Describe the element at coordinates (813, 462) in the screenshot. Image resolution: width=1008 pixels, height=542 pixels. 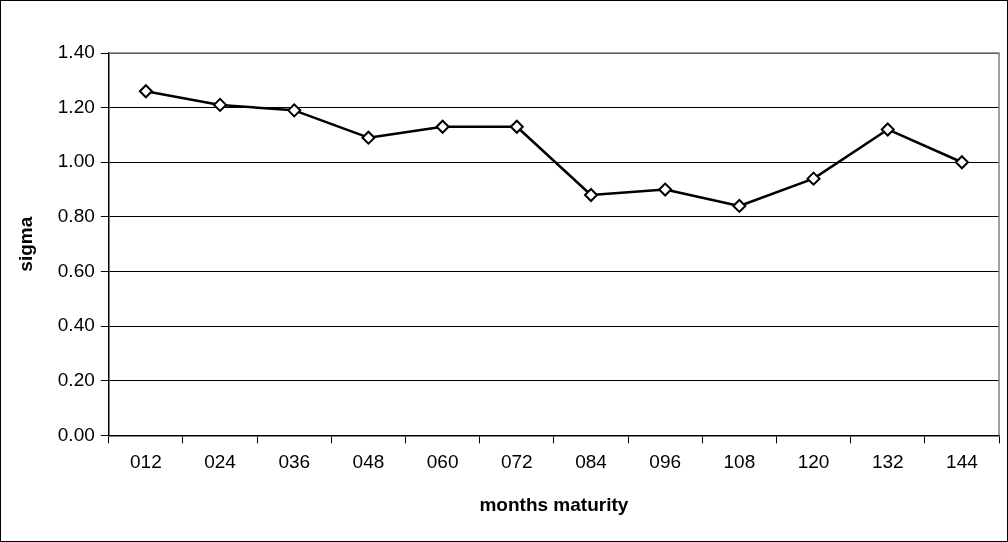
I see `x-tick-label: 120` at that location.